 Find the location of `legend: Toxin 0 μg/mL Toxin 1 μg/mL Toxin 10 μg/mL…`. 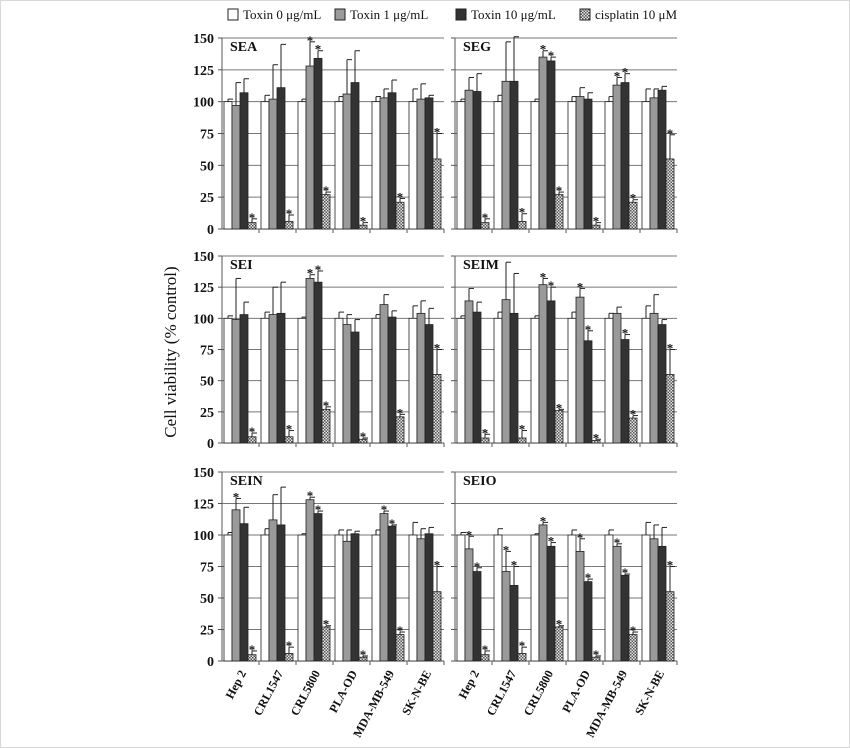

legend: Toxin 0 μg/mL Toxin 1 μg/mL Toxin 10 μg/mL… is located at coordinates (452, 14).